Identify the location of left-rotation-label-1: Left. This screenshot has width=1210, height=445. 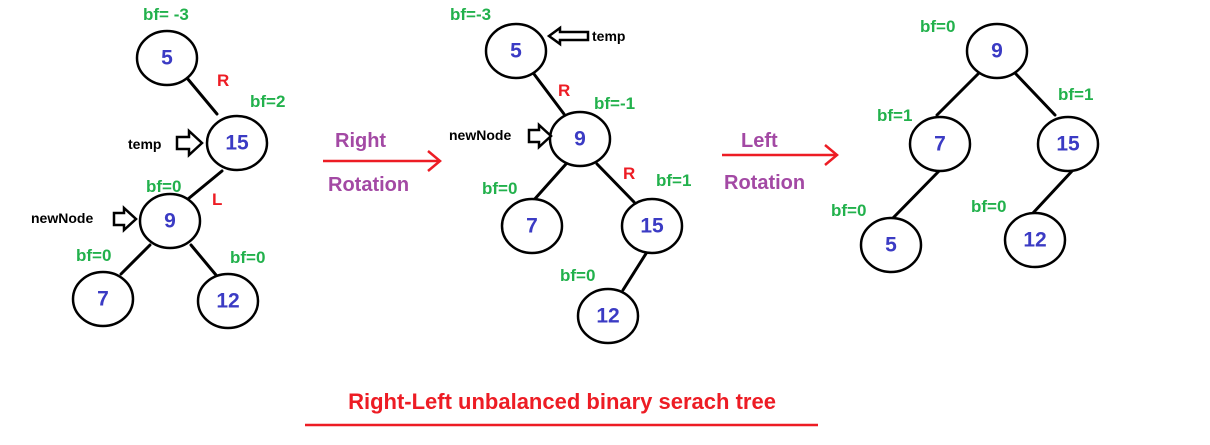
(759, 141).